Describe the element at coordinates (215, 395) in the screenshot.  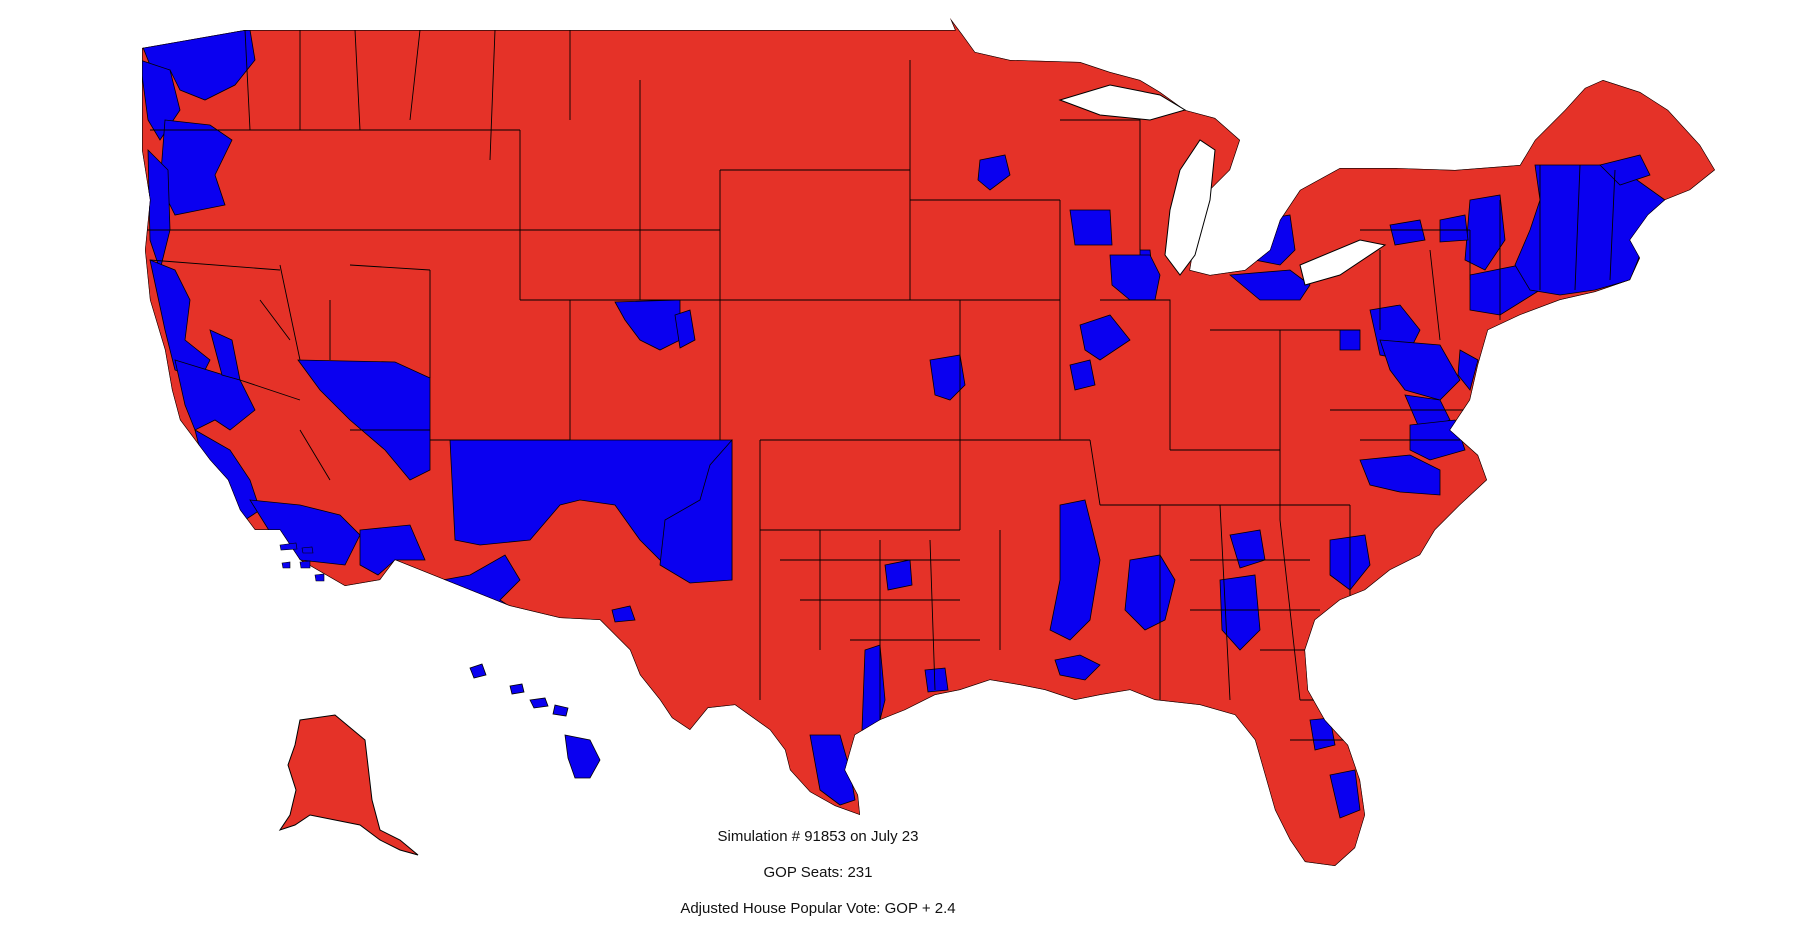
I see `dem-bay-area` at that location.